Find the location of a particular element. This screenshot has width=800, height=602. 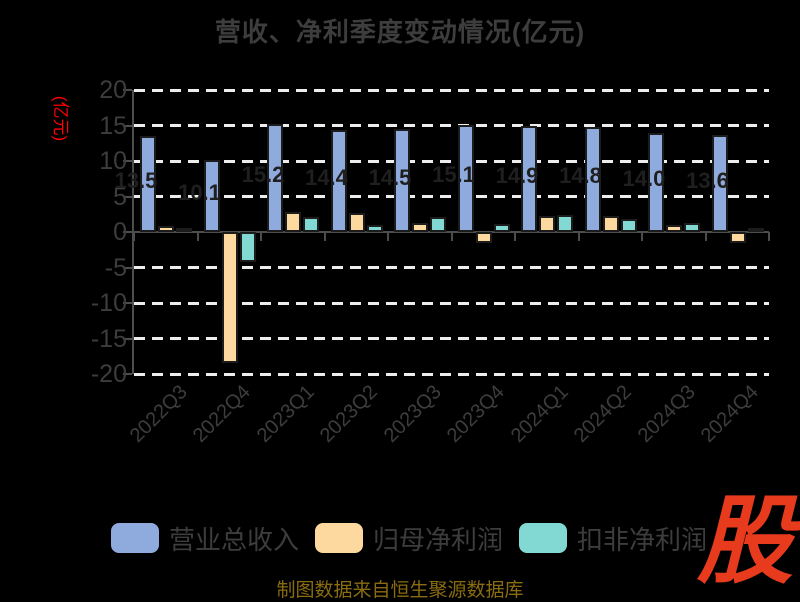

x-category-label-2023Q1: 2023Q1 is located at coordinates (285, 414).